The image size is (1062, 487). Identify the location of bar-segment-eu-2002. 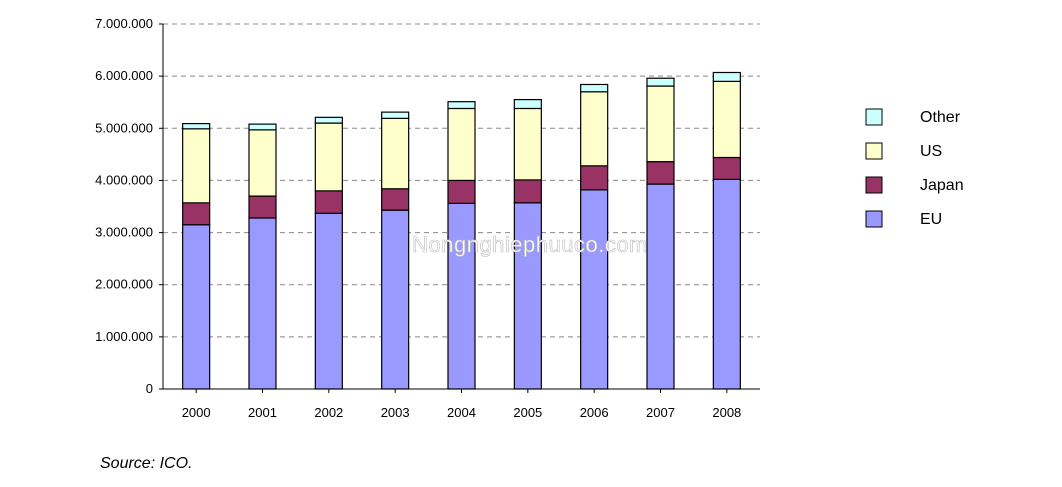
(328, 301).